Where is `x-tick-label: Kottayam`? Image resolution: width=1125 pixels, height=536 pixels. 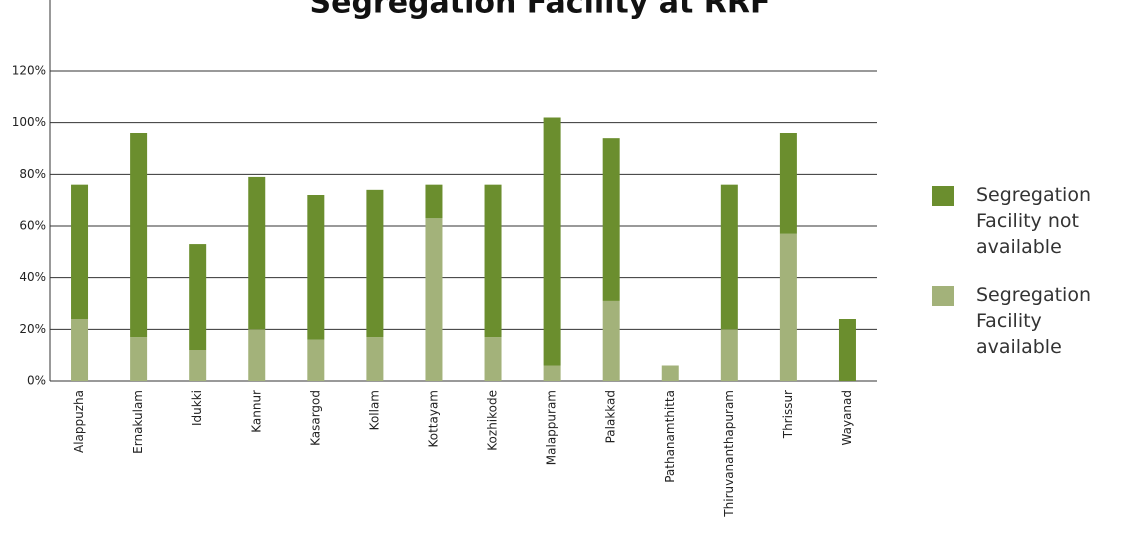 x-tick-label: Kottayam is located at coordinates (433, 419).